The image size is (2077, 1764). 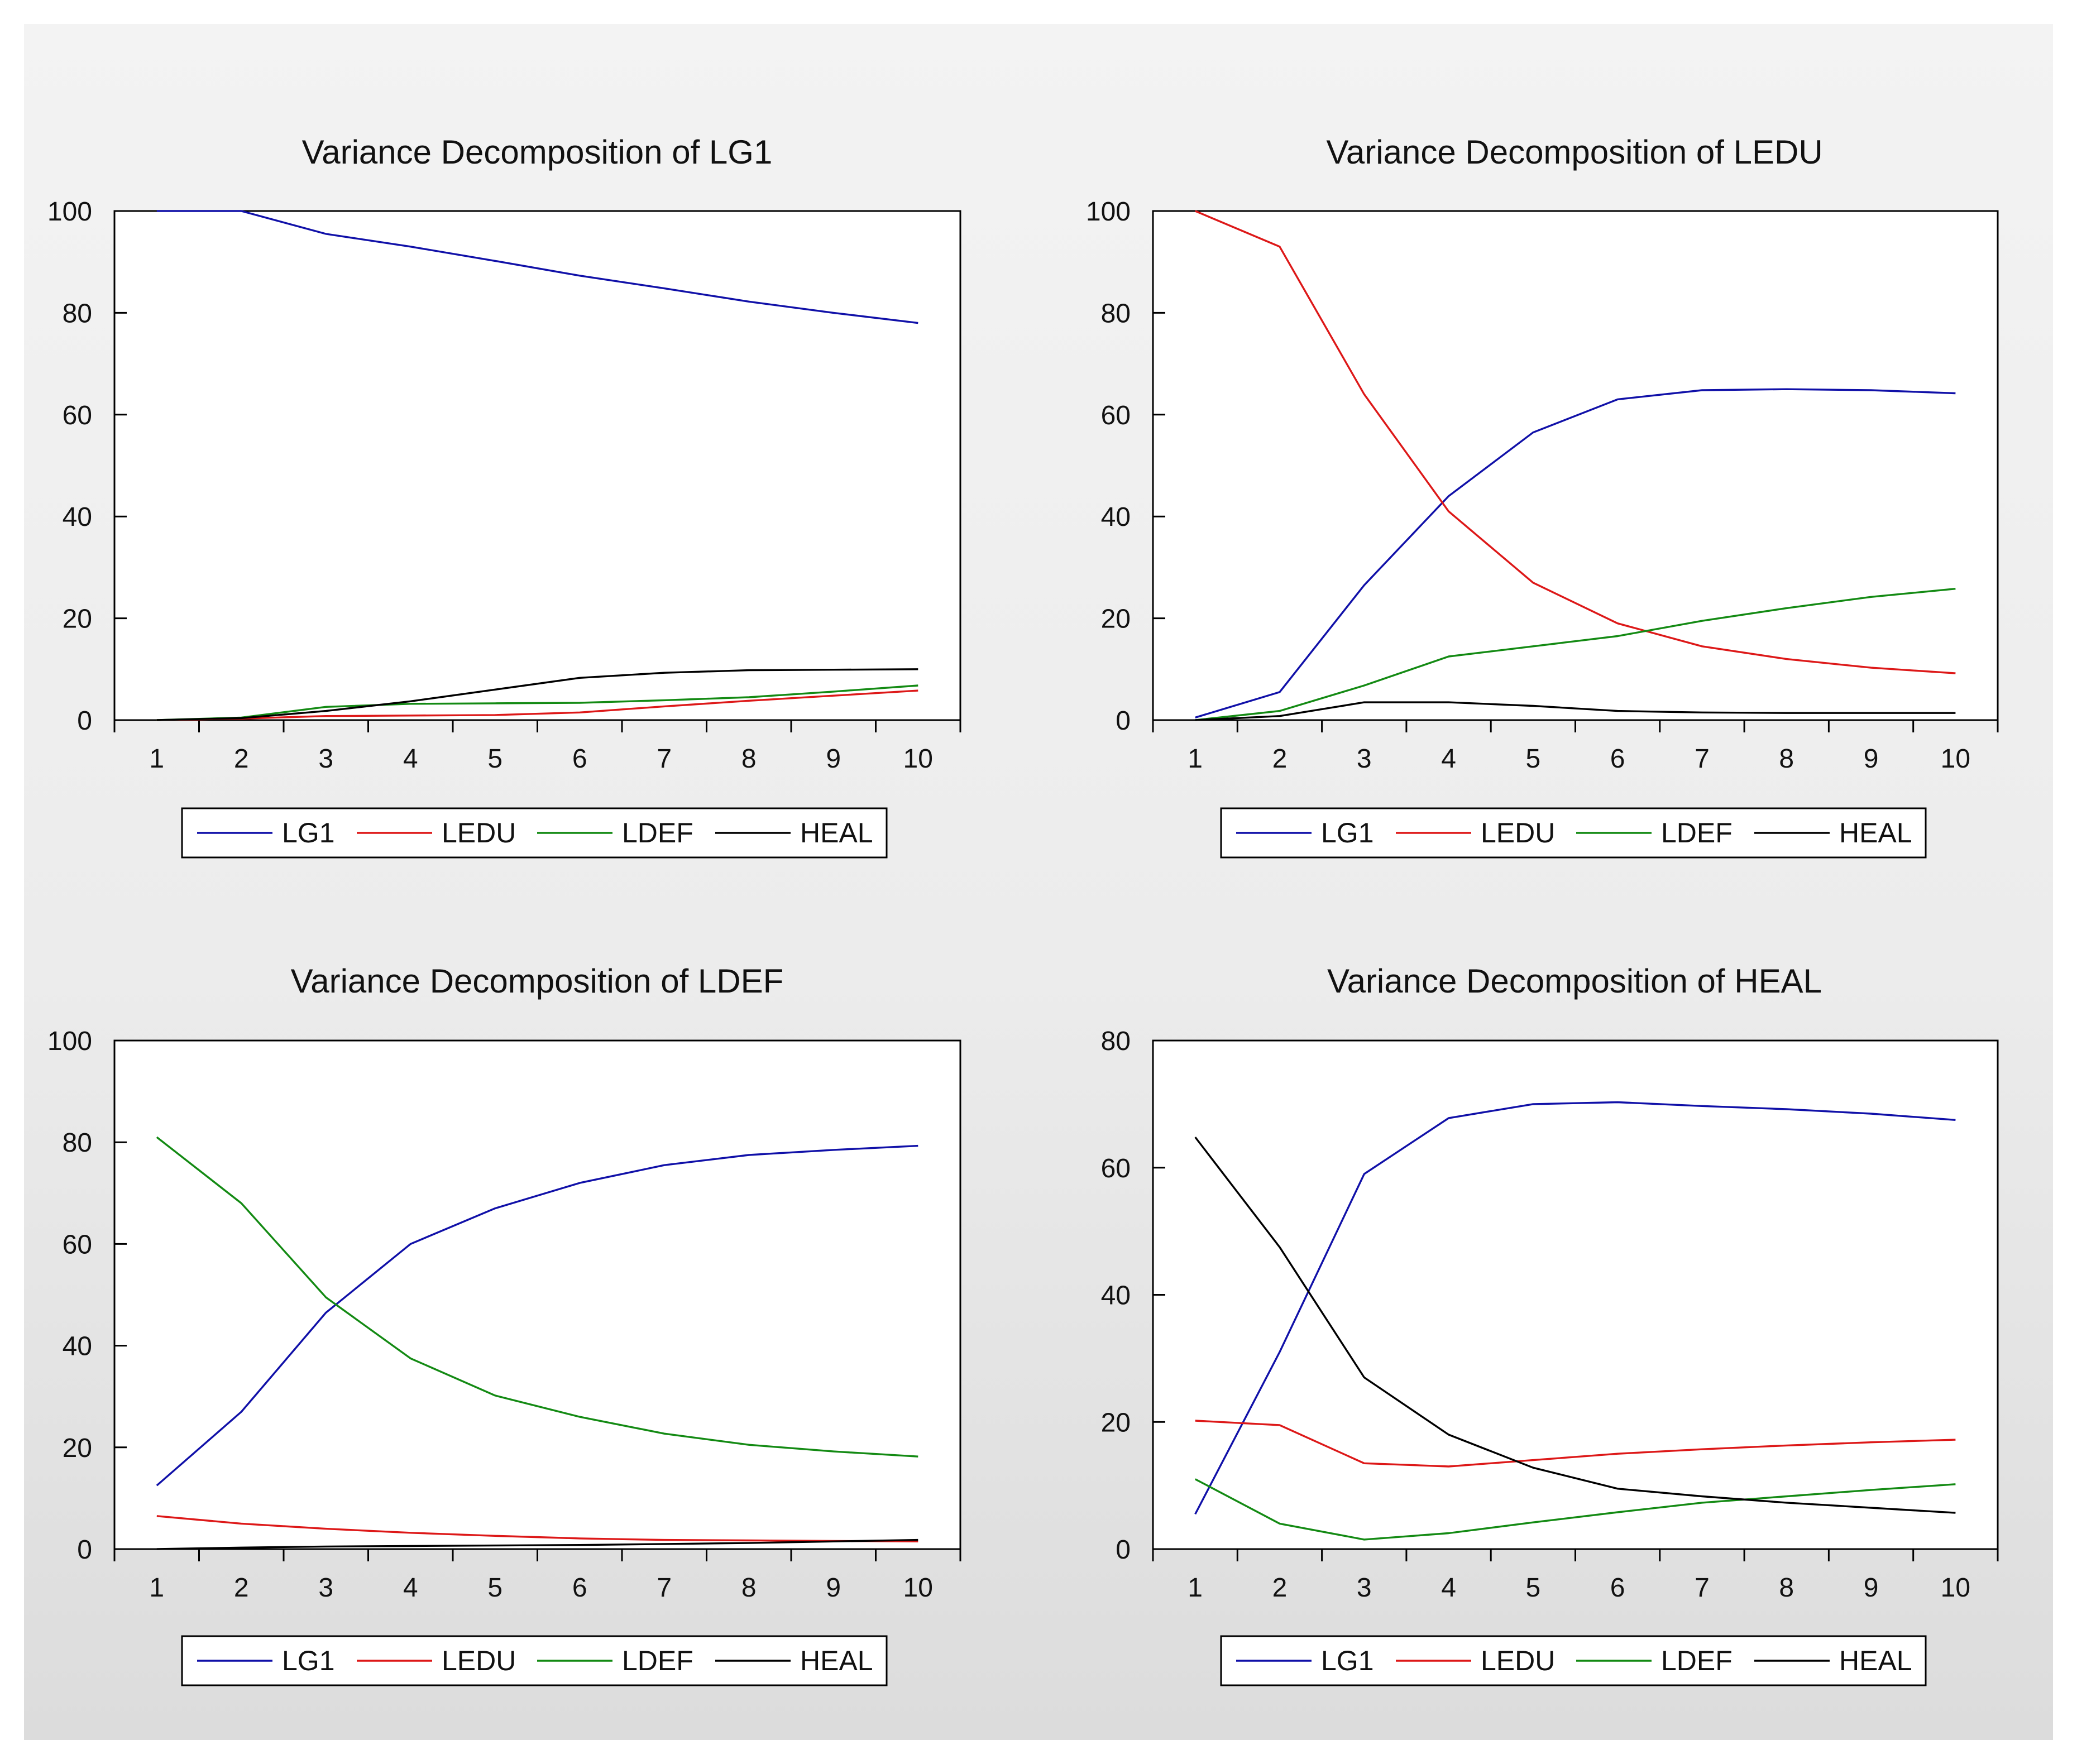 What do you see at coordinates (537, 981) in the screenshot?
I see `chart-title: Variance Decomposition of LDEF` at bounding box center [537, 981].